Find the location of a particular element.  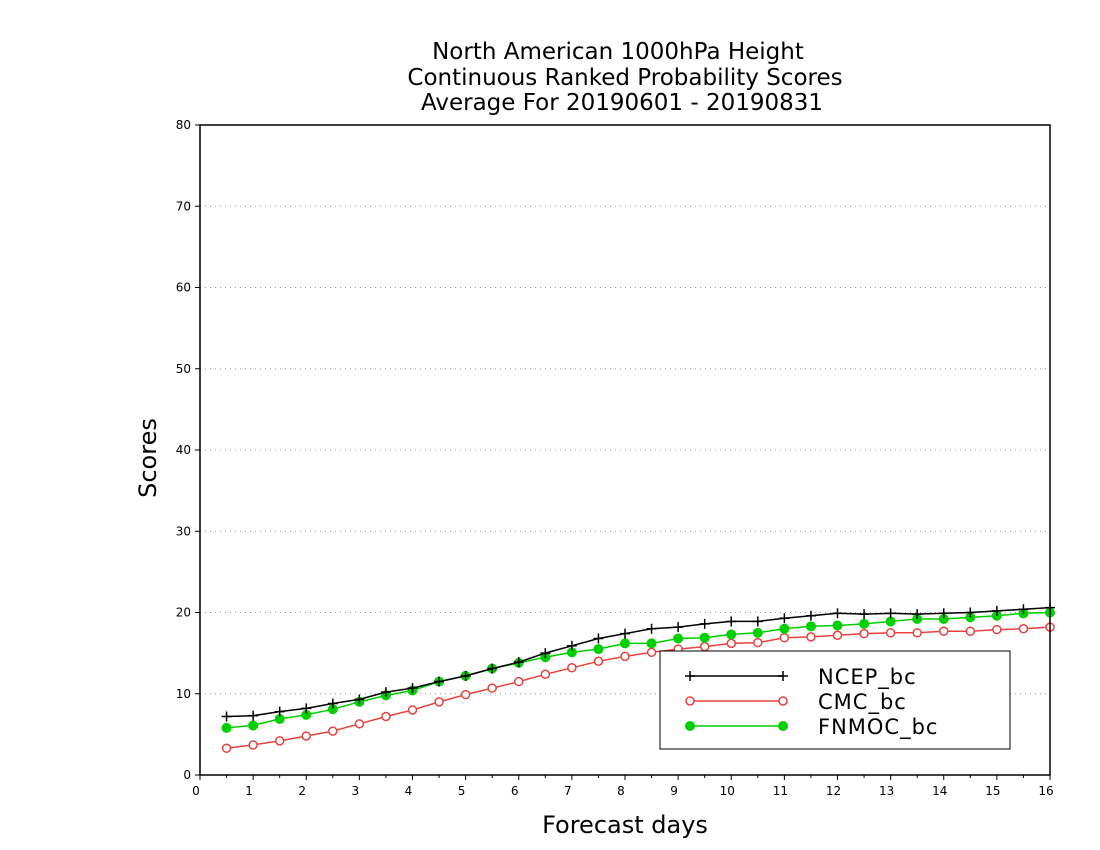

y-axis-label: Scores is located at coordinates (148, 458).